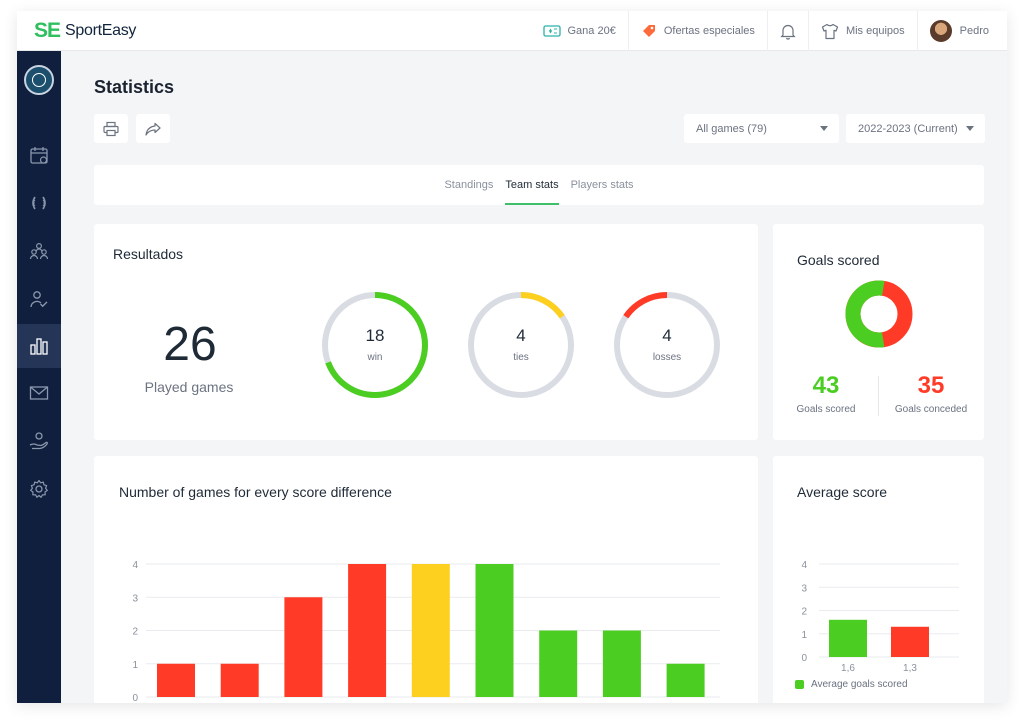 Image resolution: width=1024 pixels, height=725 pixels. I want to click on sidebar-item-team, so click(39, 251).